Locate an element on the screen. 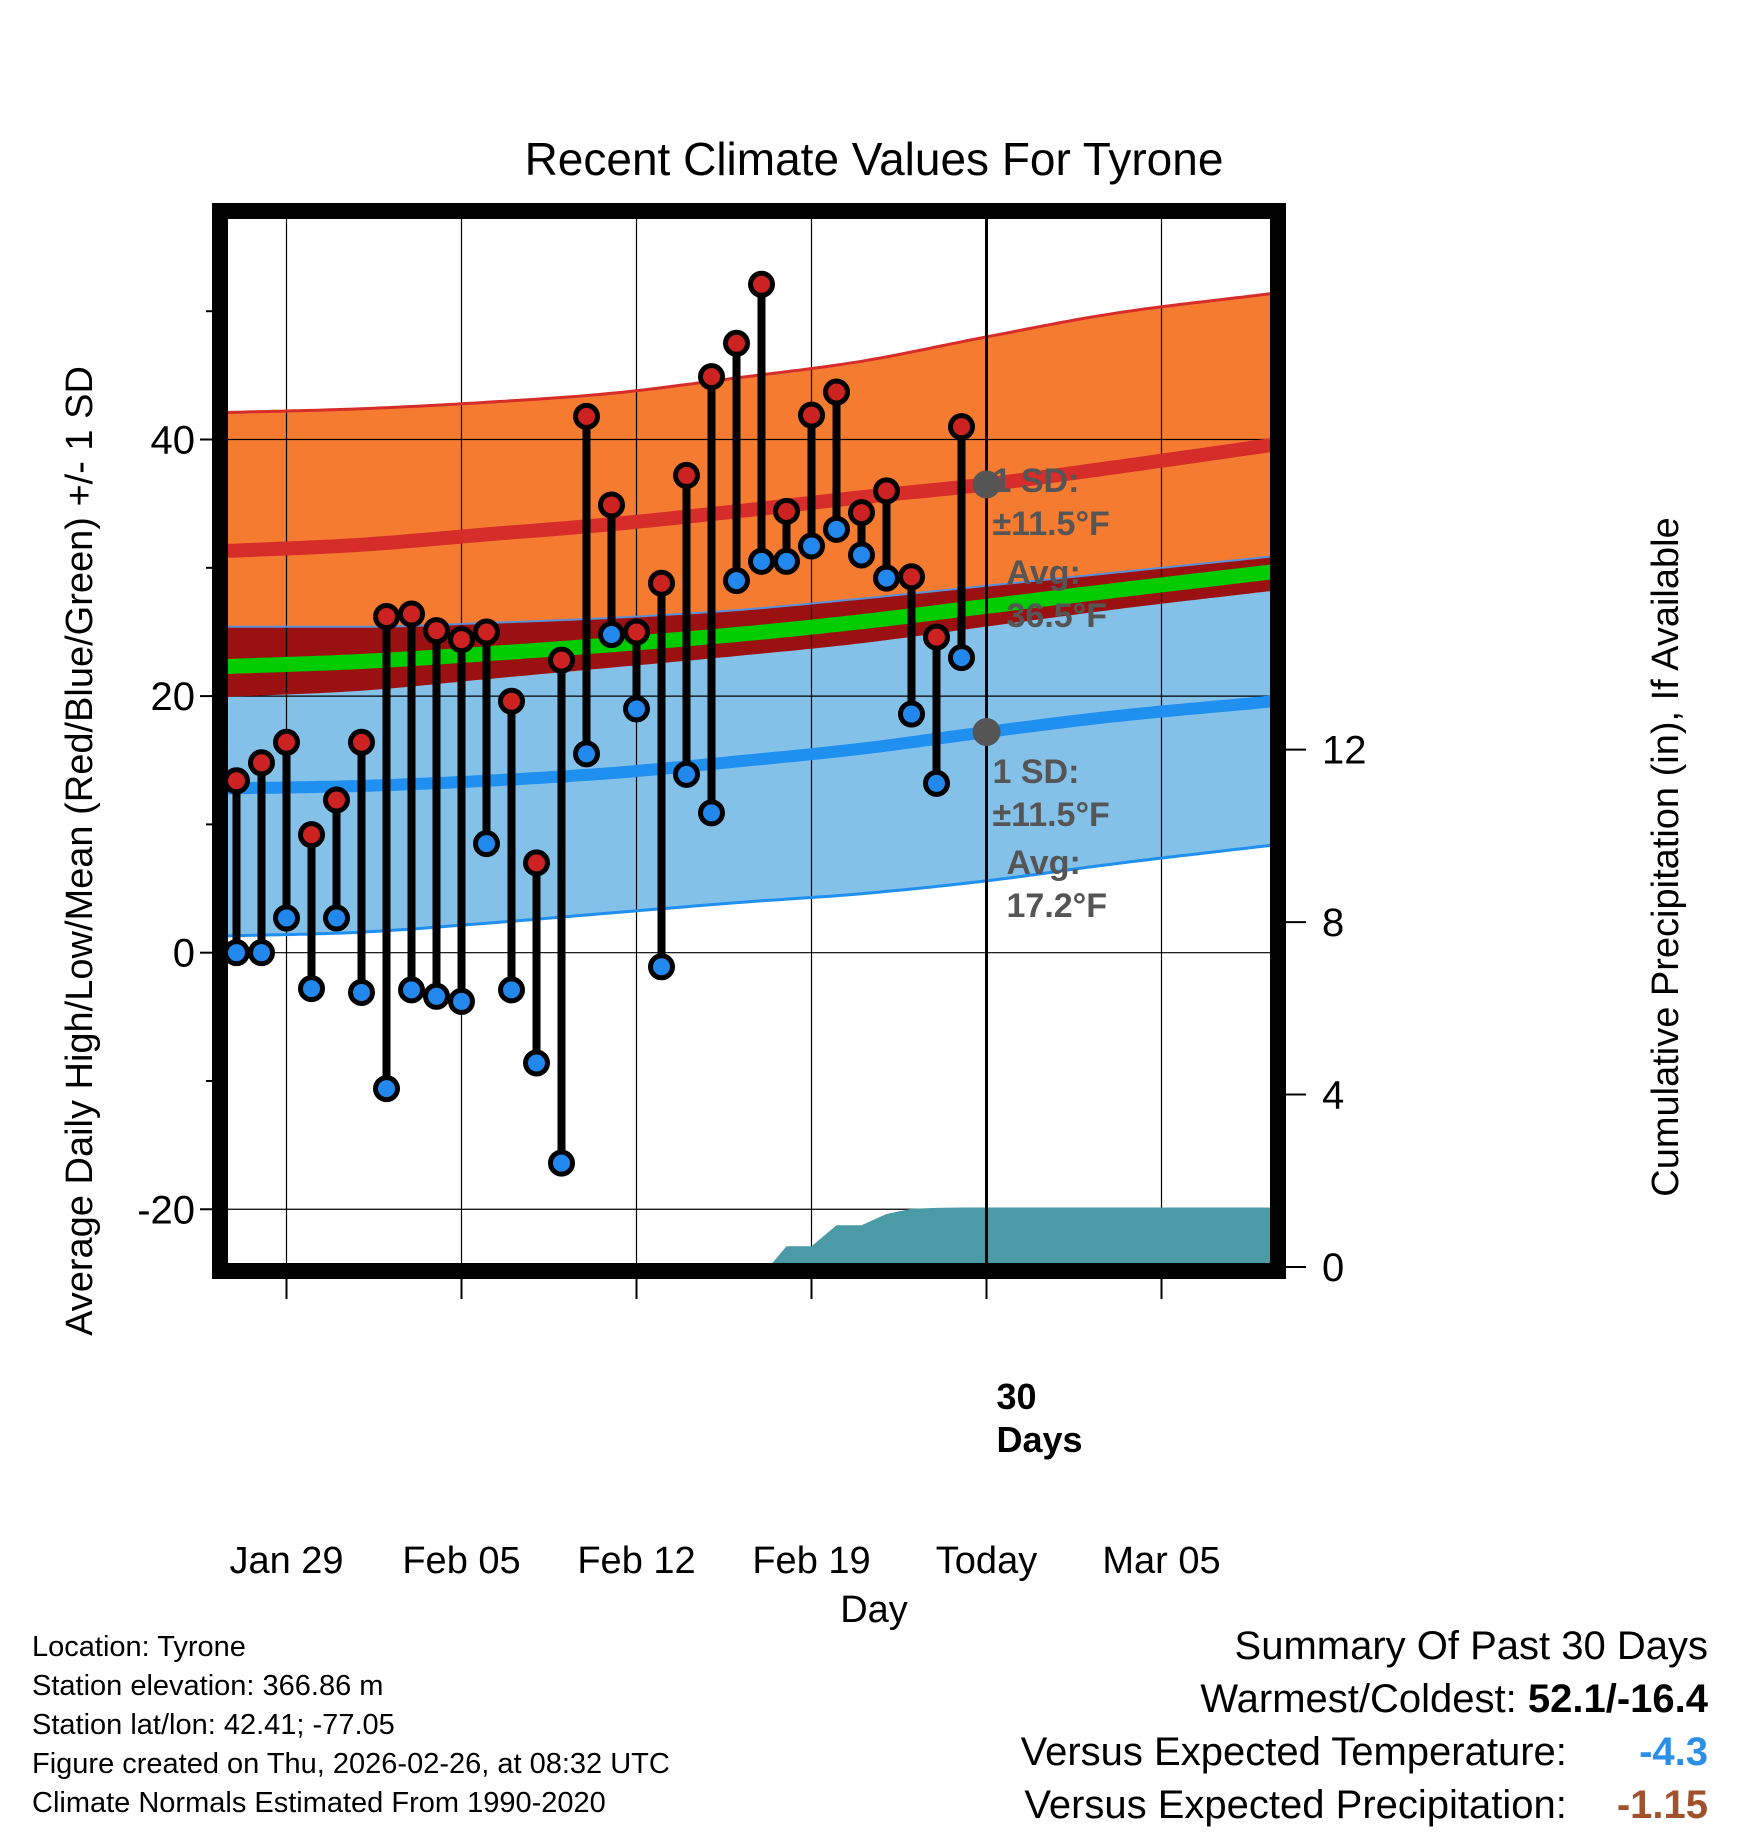 Image resolution: width=1748 pixels, height=1832 pixels. low-sd-value: ±11.5°F is located at coordinates (1051, 815).